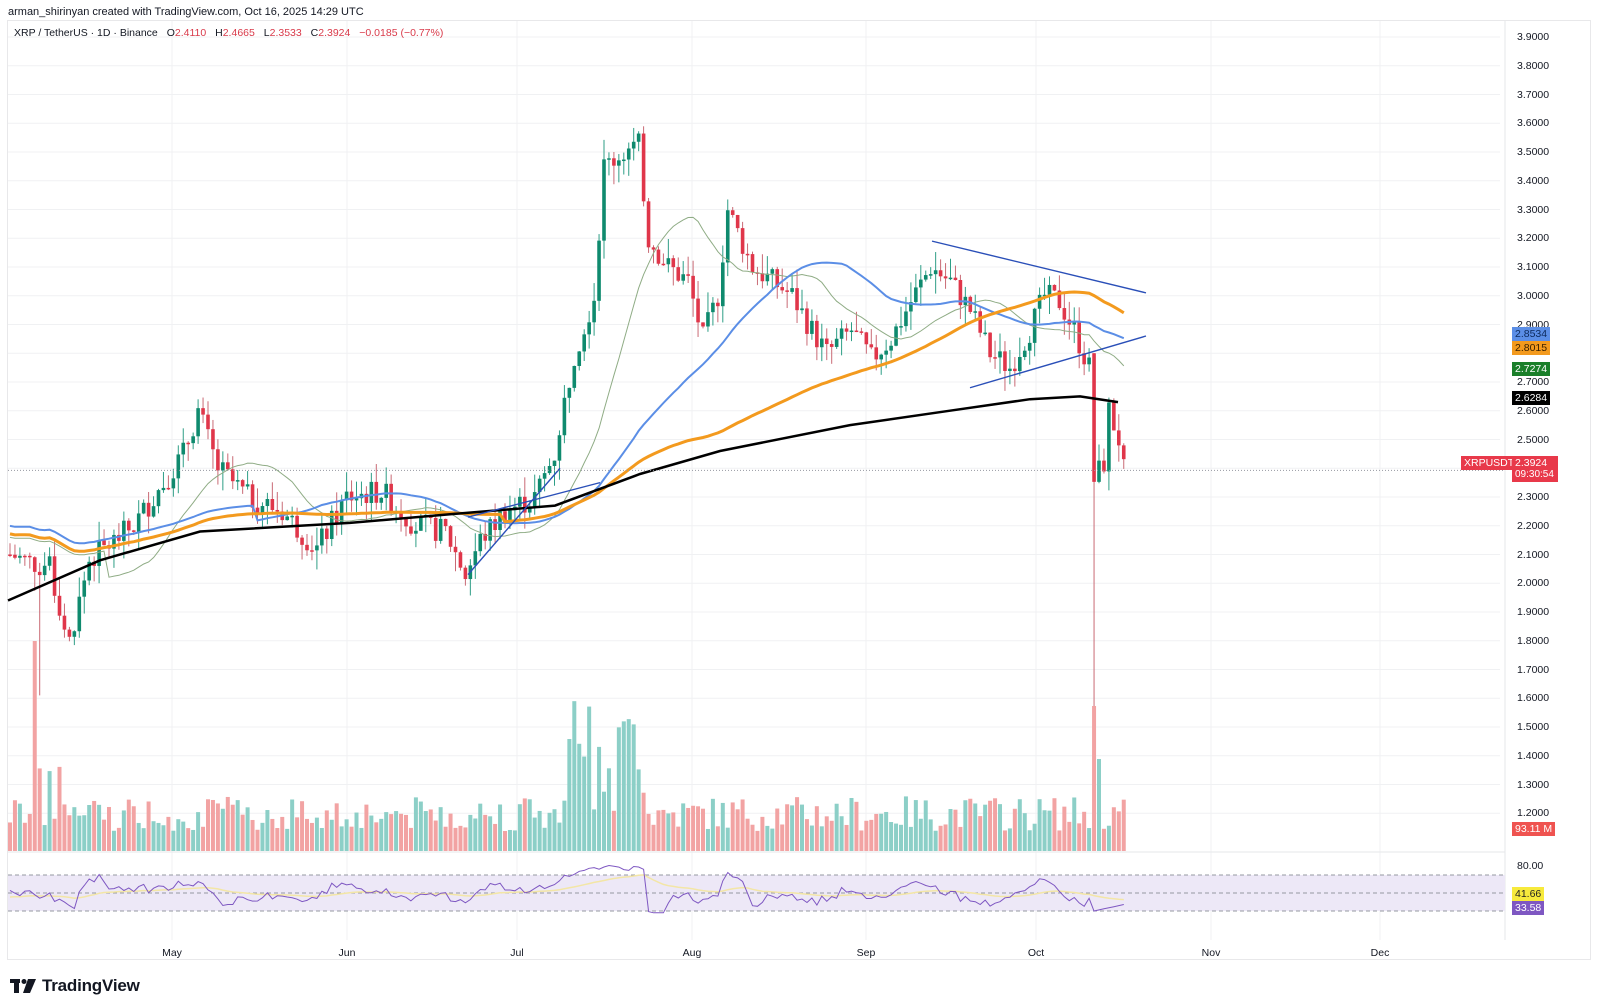 Image resolution: width=1600 pixels, height=1008 pixels. Describe the element at coordinates (1531, 348) in the screenshot. I see `ma100-tag: 2.8015` at that location.